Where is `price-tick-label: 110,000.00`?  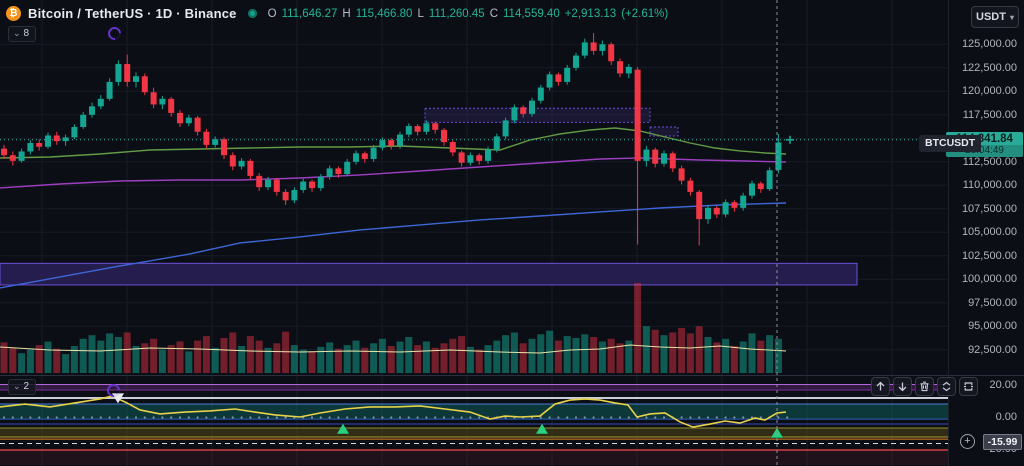 price-tick-label: 110,000.00 is located at coordinates (989, 185).